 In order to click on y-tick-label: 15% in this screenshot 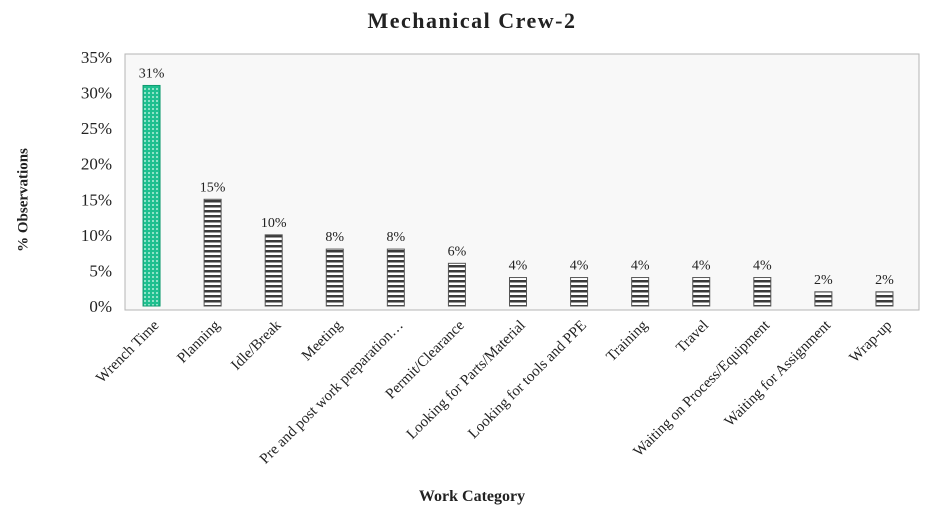, I will do `click(96, 199)`.